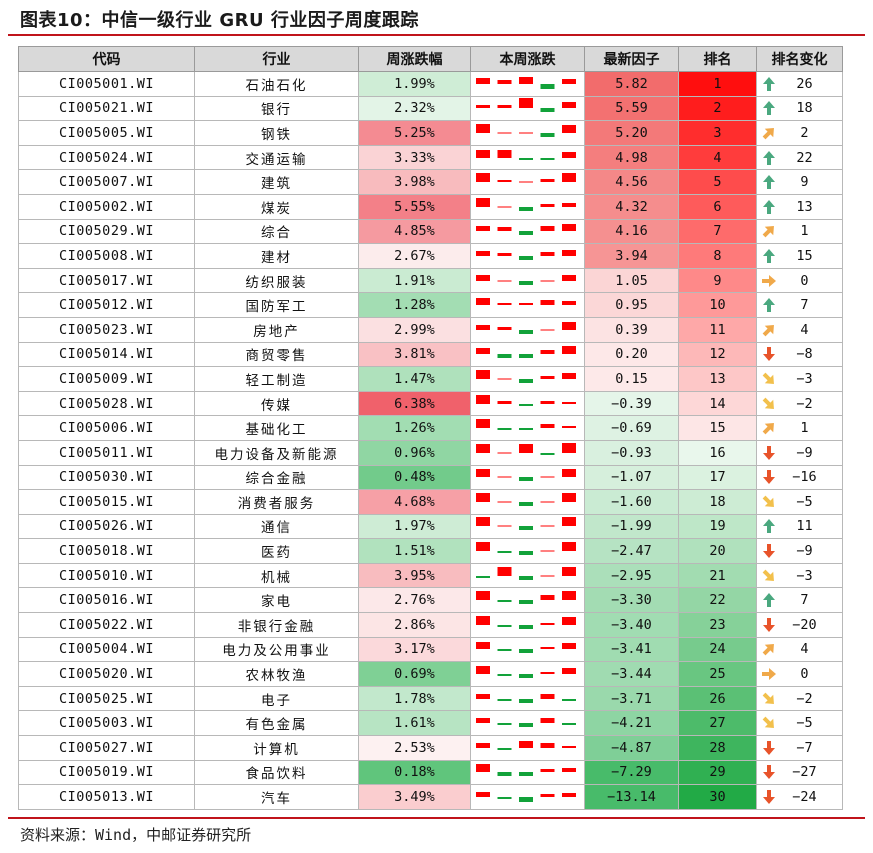 The width and height of the screenshot is (873, 853). I want to click on header-weekly-return: 周涨跌幅, so click(414, 59).